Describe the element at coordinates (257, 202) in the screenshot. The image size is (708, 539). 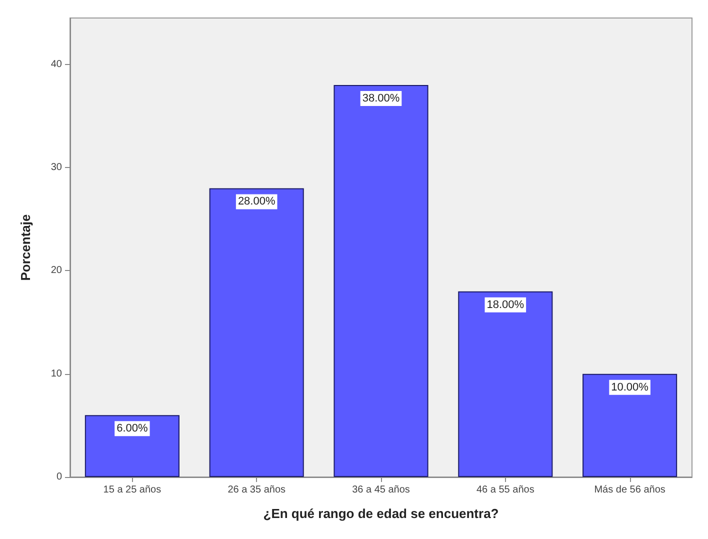
I see `data-label: 28.00%` at that location.